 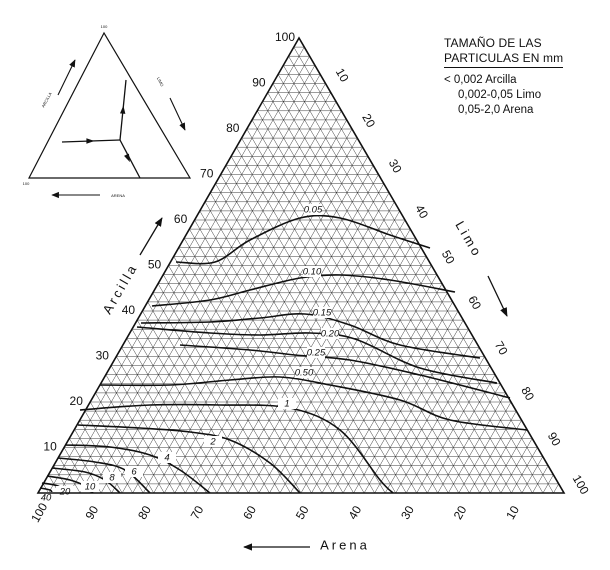 What do you see at coordinates (554, 439) in the screenshot?
I see `tick-right-90: 90` at bounding box center [554, 439].